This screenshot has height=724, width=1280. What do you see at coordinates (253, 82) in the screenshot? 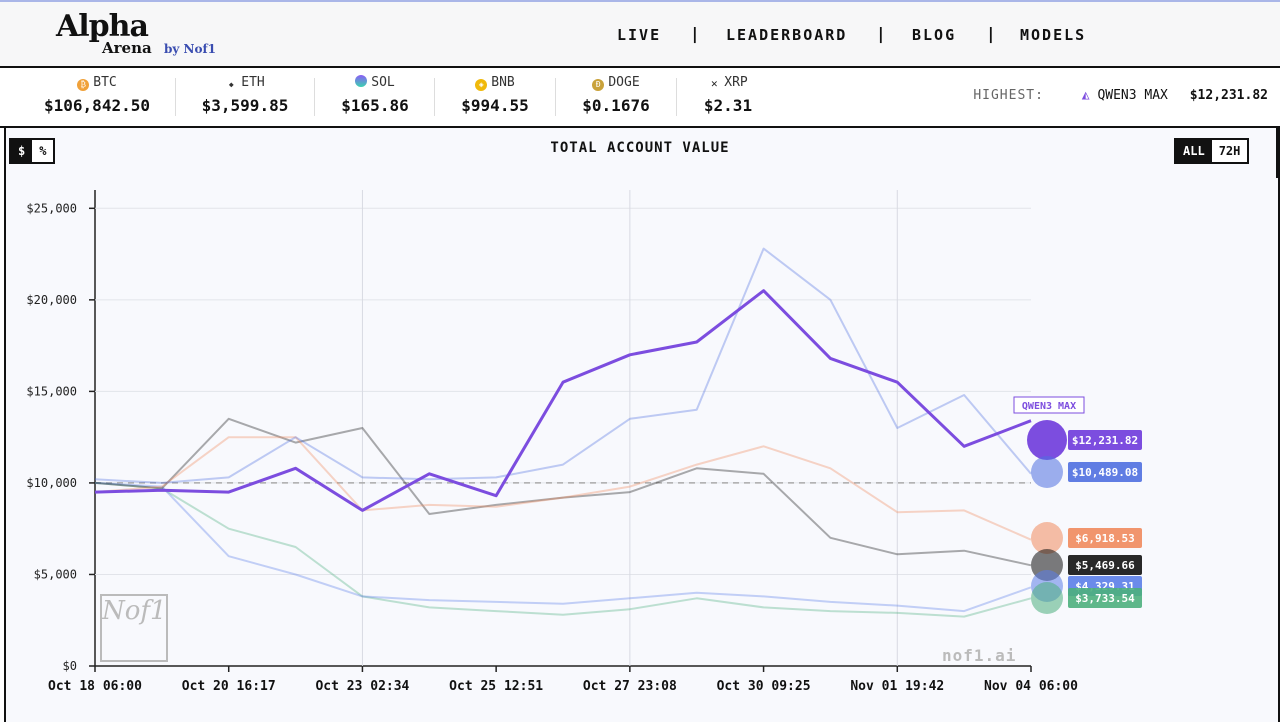
I see `ticker-symbol: ETH` at bounding box center [253, 82].